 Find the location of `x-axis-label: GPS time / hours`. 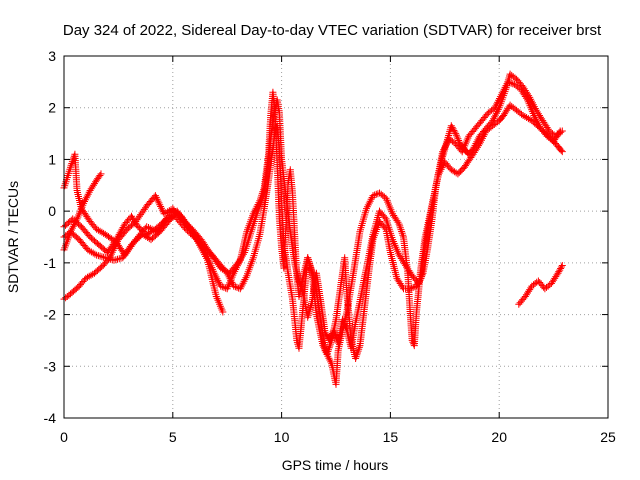

x-axis-label: GPS time / hours is located at coordinates (335, 465).